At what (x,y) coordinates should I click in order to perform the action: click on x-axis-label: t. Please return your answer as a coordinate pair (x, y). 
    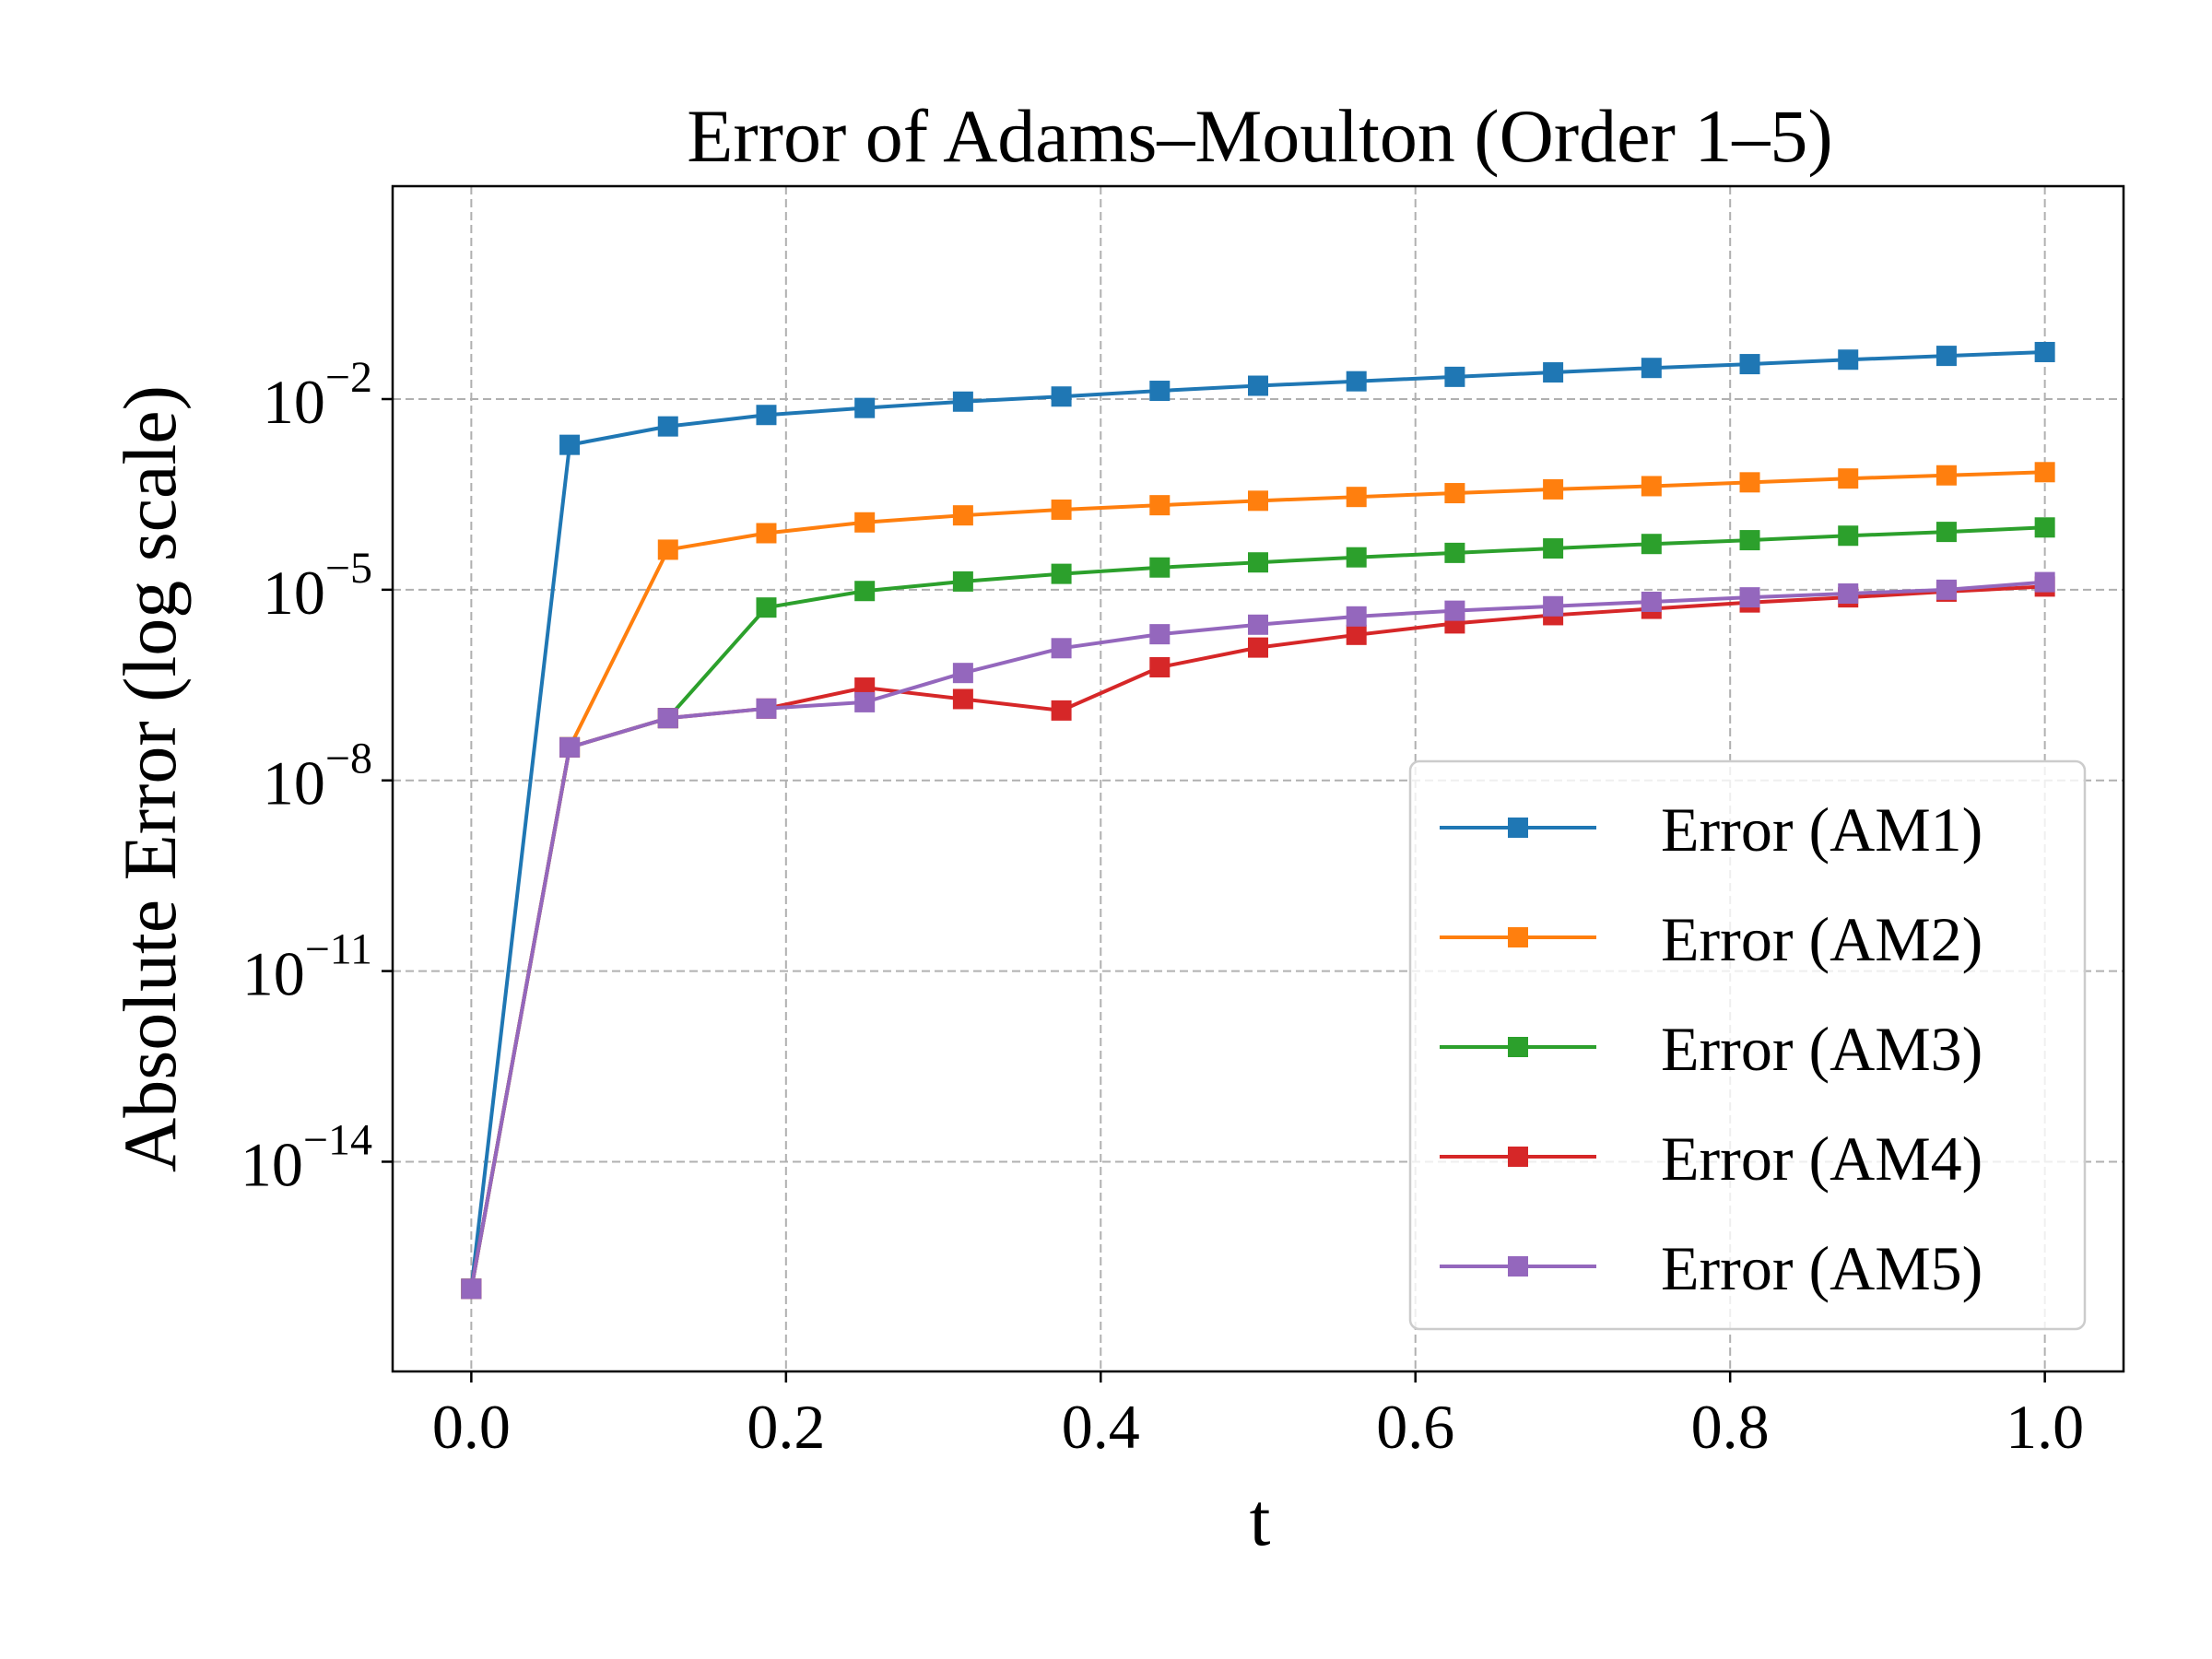
    Looking at the image, I should click on (1260, 1519).